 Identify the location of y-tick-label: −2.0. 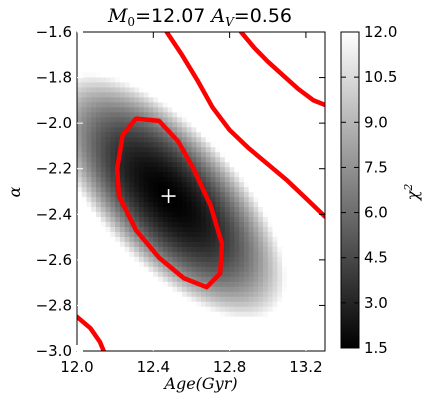
(54, 123).